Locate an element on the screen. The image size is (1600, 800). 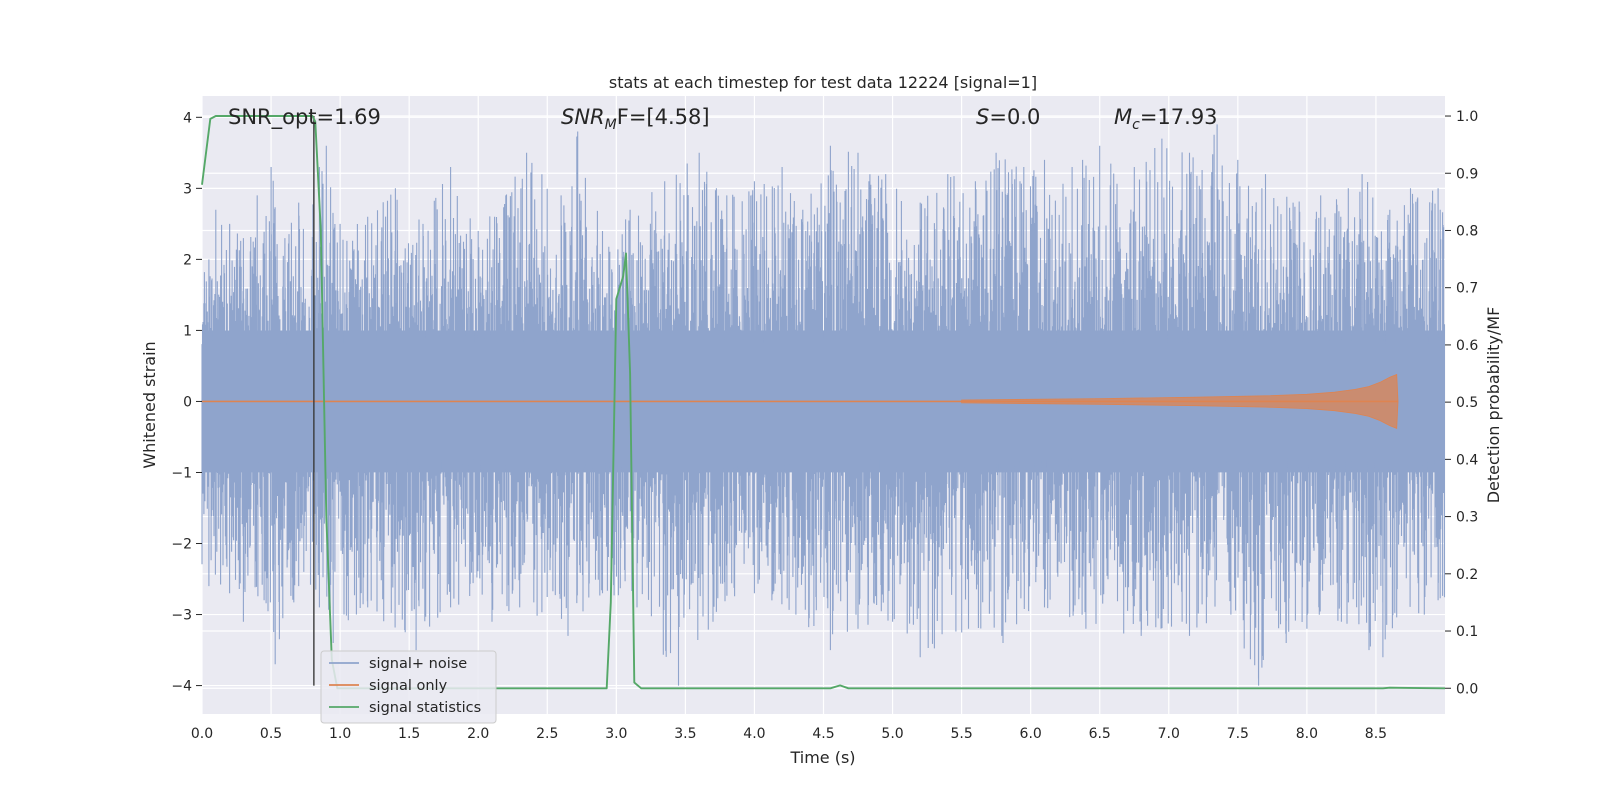
y-left-tick-label: 3 is located at coordinates (187, 189).